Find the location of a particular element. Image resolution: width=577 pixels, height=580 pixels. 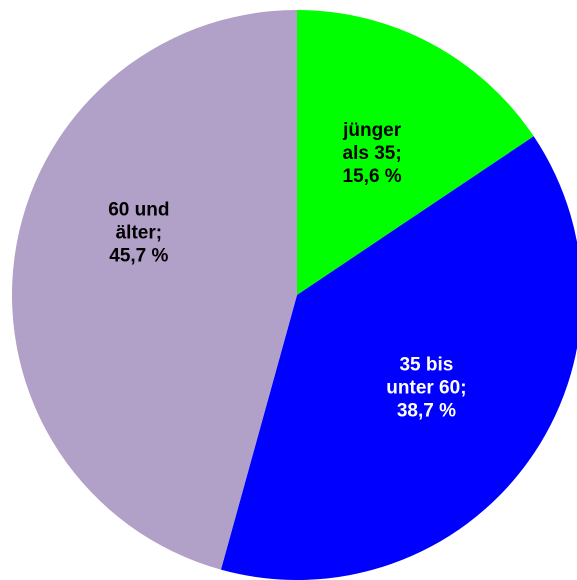

slice-label: 35 bis unter 60;38,7 % is located at coordinates (426, 387).